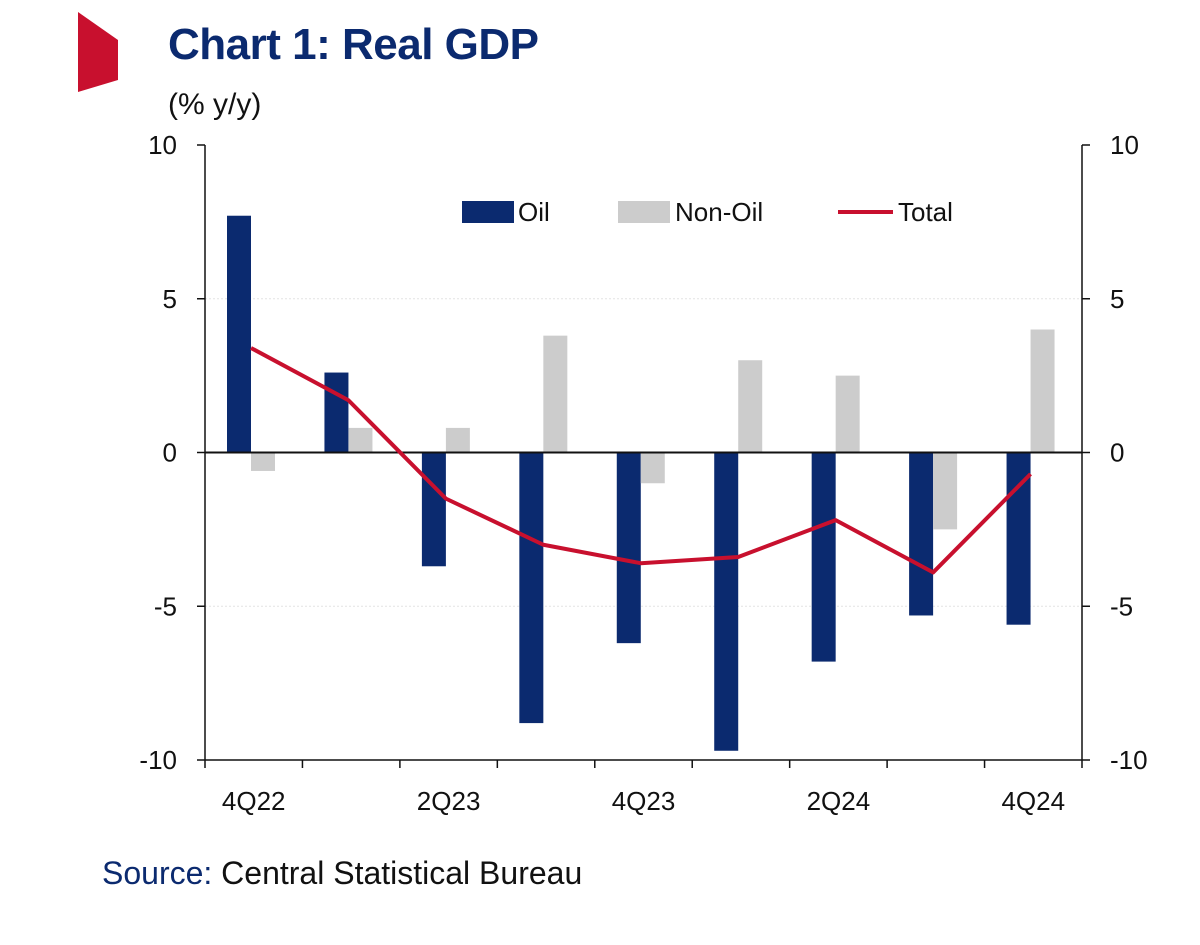 Image resolution: width=1200 pixels, height=945 pixels. What do you see at coordinates (397, 873) in the screenshot?
I see `source-text: Central Statistical Bureau` at bounding box center [397, 873].